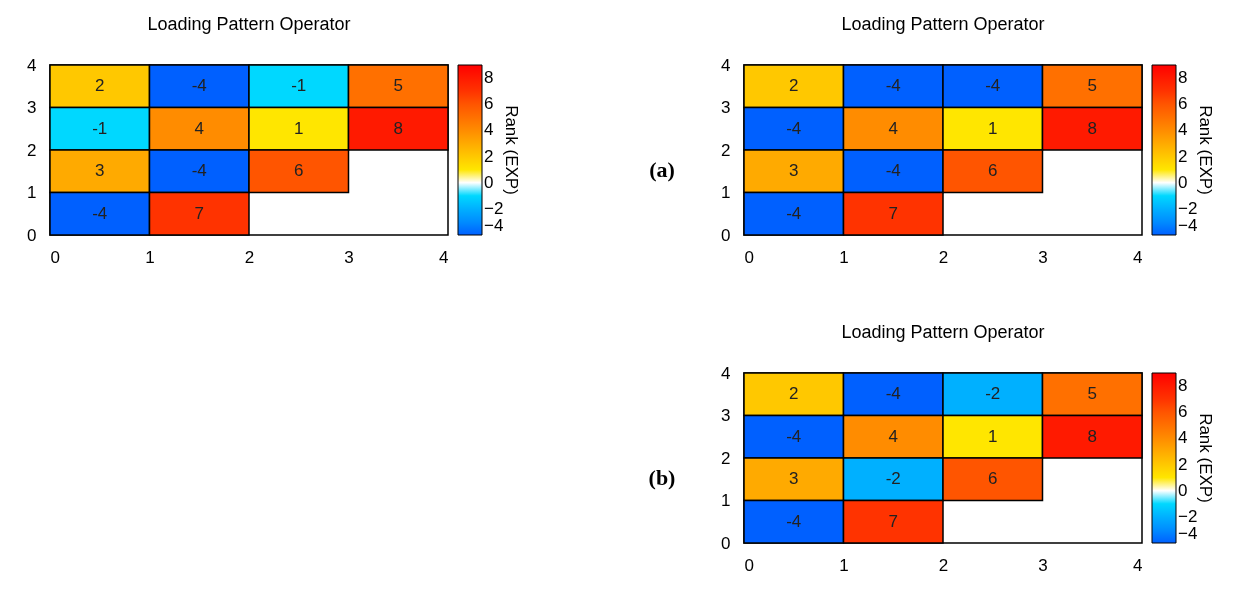 Image resolution: width=1240 pixels, height=594 pixels. I want to click on text: (b), so click(662, 477).